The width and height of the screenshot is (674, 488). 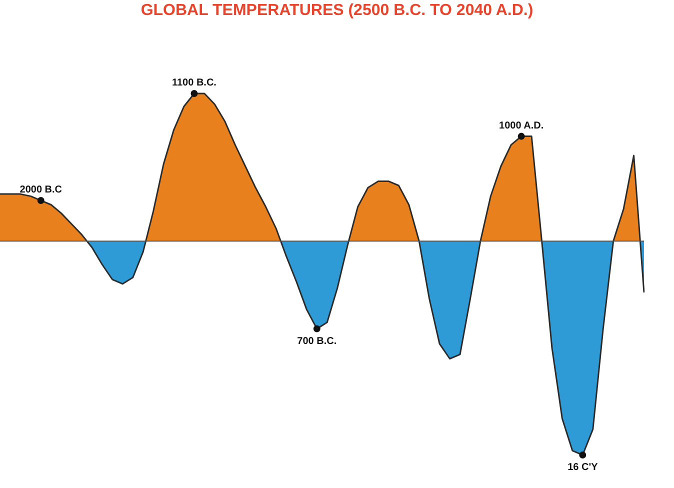 What do you see at coordinates (583, 467) in the screenshot?
I see `annotation: 16 C'Y` at bounding box center [583, 467].